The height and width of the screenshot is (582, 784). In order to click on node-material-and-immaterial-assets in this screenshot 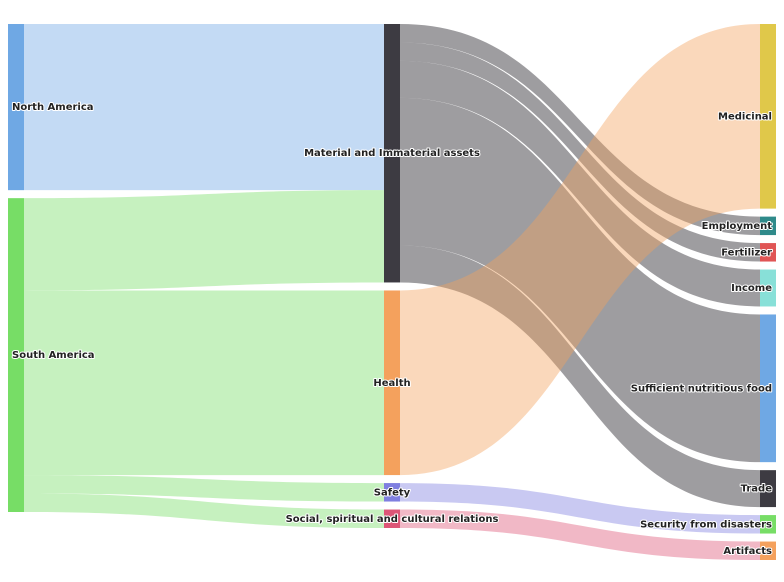, I will do `click(392, 153)`.